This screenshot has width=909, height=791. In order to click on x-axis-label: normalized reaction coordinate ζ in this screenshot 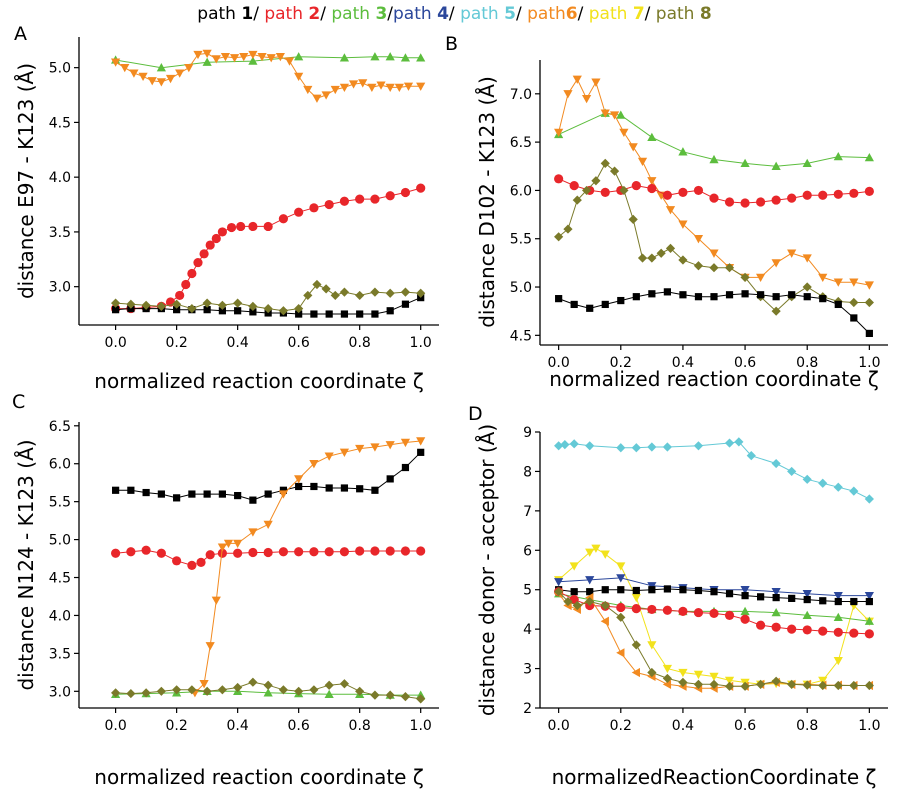, I will do `click(258, 777)`.